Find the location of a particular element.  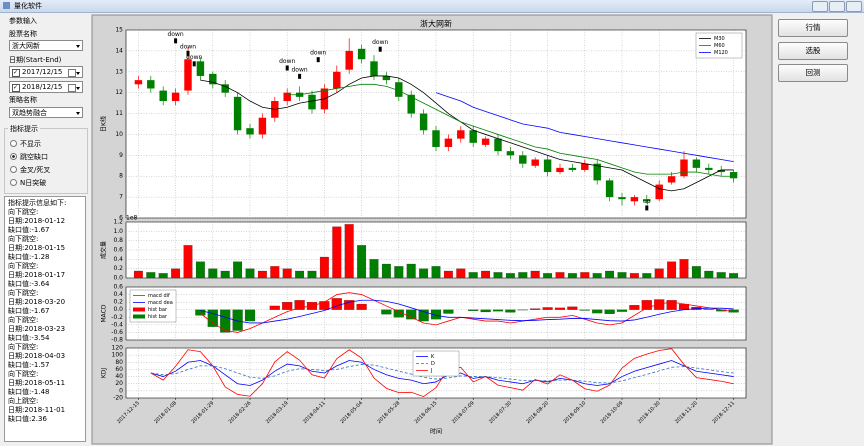

start-date-value: 2017/12/15 is located at coordinates (42, 72).